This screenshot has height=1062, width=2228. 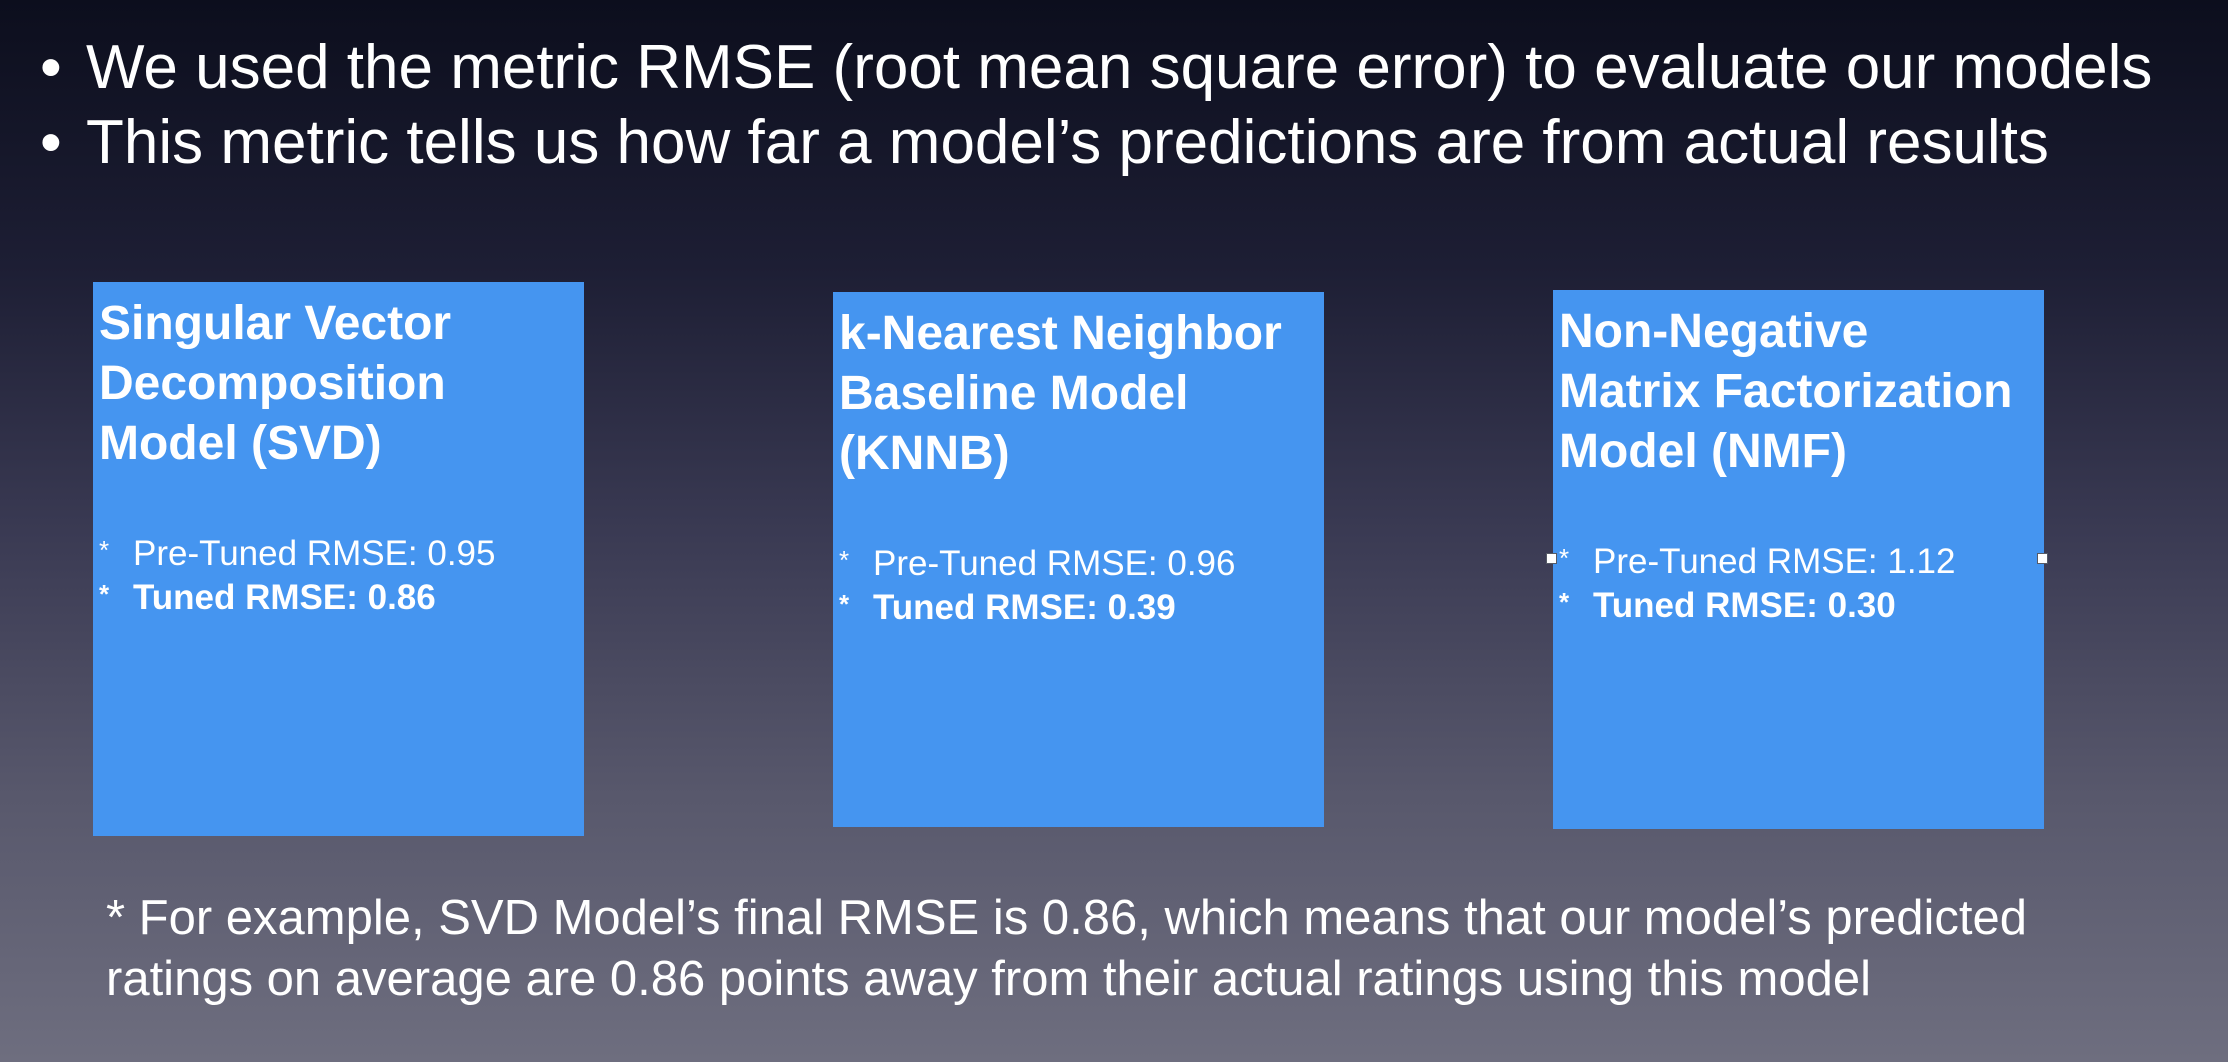 I want to click on pre-tuned-rmse: Pre-Tuned RMSE: 1.12, so click(x=1798, y=560).